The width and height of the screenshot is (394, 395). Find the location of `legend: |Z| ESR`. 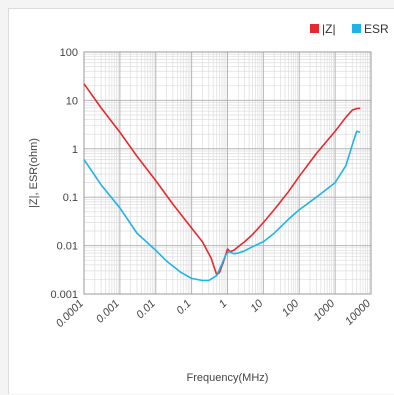

legend: |Z| ESR is located at coordinates (349, 29).